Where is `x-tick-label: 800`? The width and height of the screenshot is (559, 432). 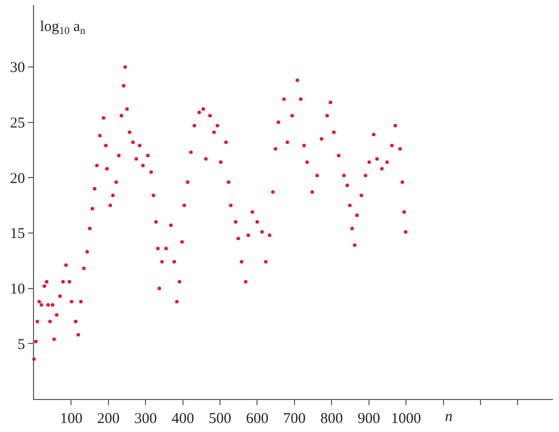
x-tick-label: 800 is located at coordinates (331, 419).